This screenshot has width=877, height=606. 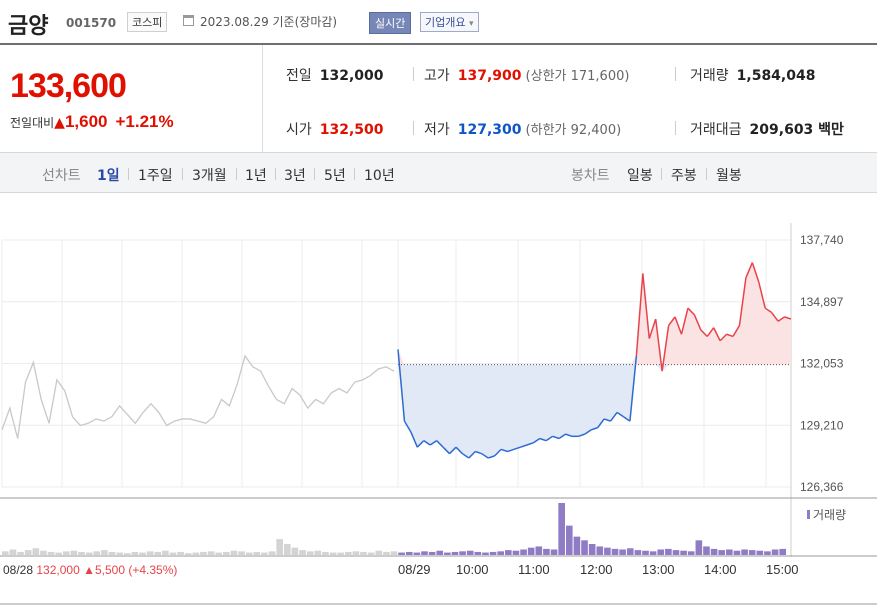 What do you see at coordinates (209, 176) in the screenshot?
I see `tab-3month: 3개월` at bounding box center [209, 176].